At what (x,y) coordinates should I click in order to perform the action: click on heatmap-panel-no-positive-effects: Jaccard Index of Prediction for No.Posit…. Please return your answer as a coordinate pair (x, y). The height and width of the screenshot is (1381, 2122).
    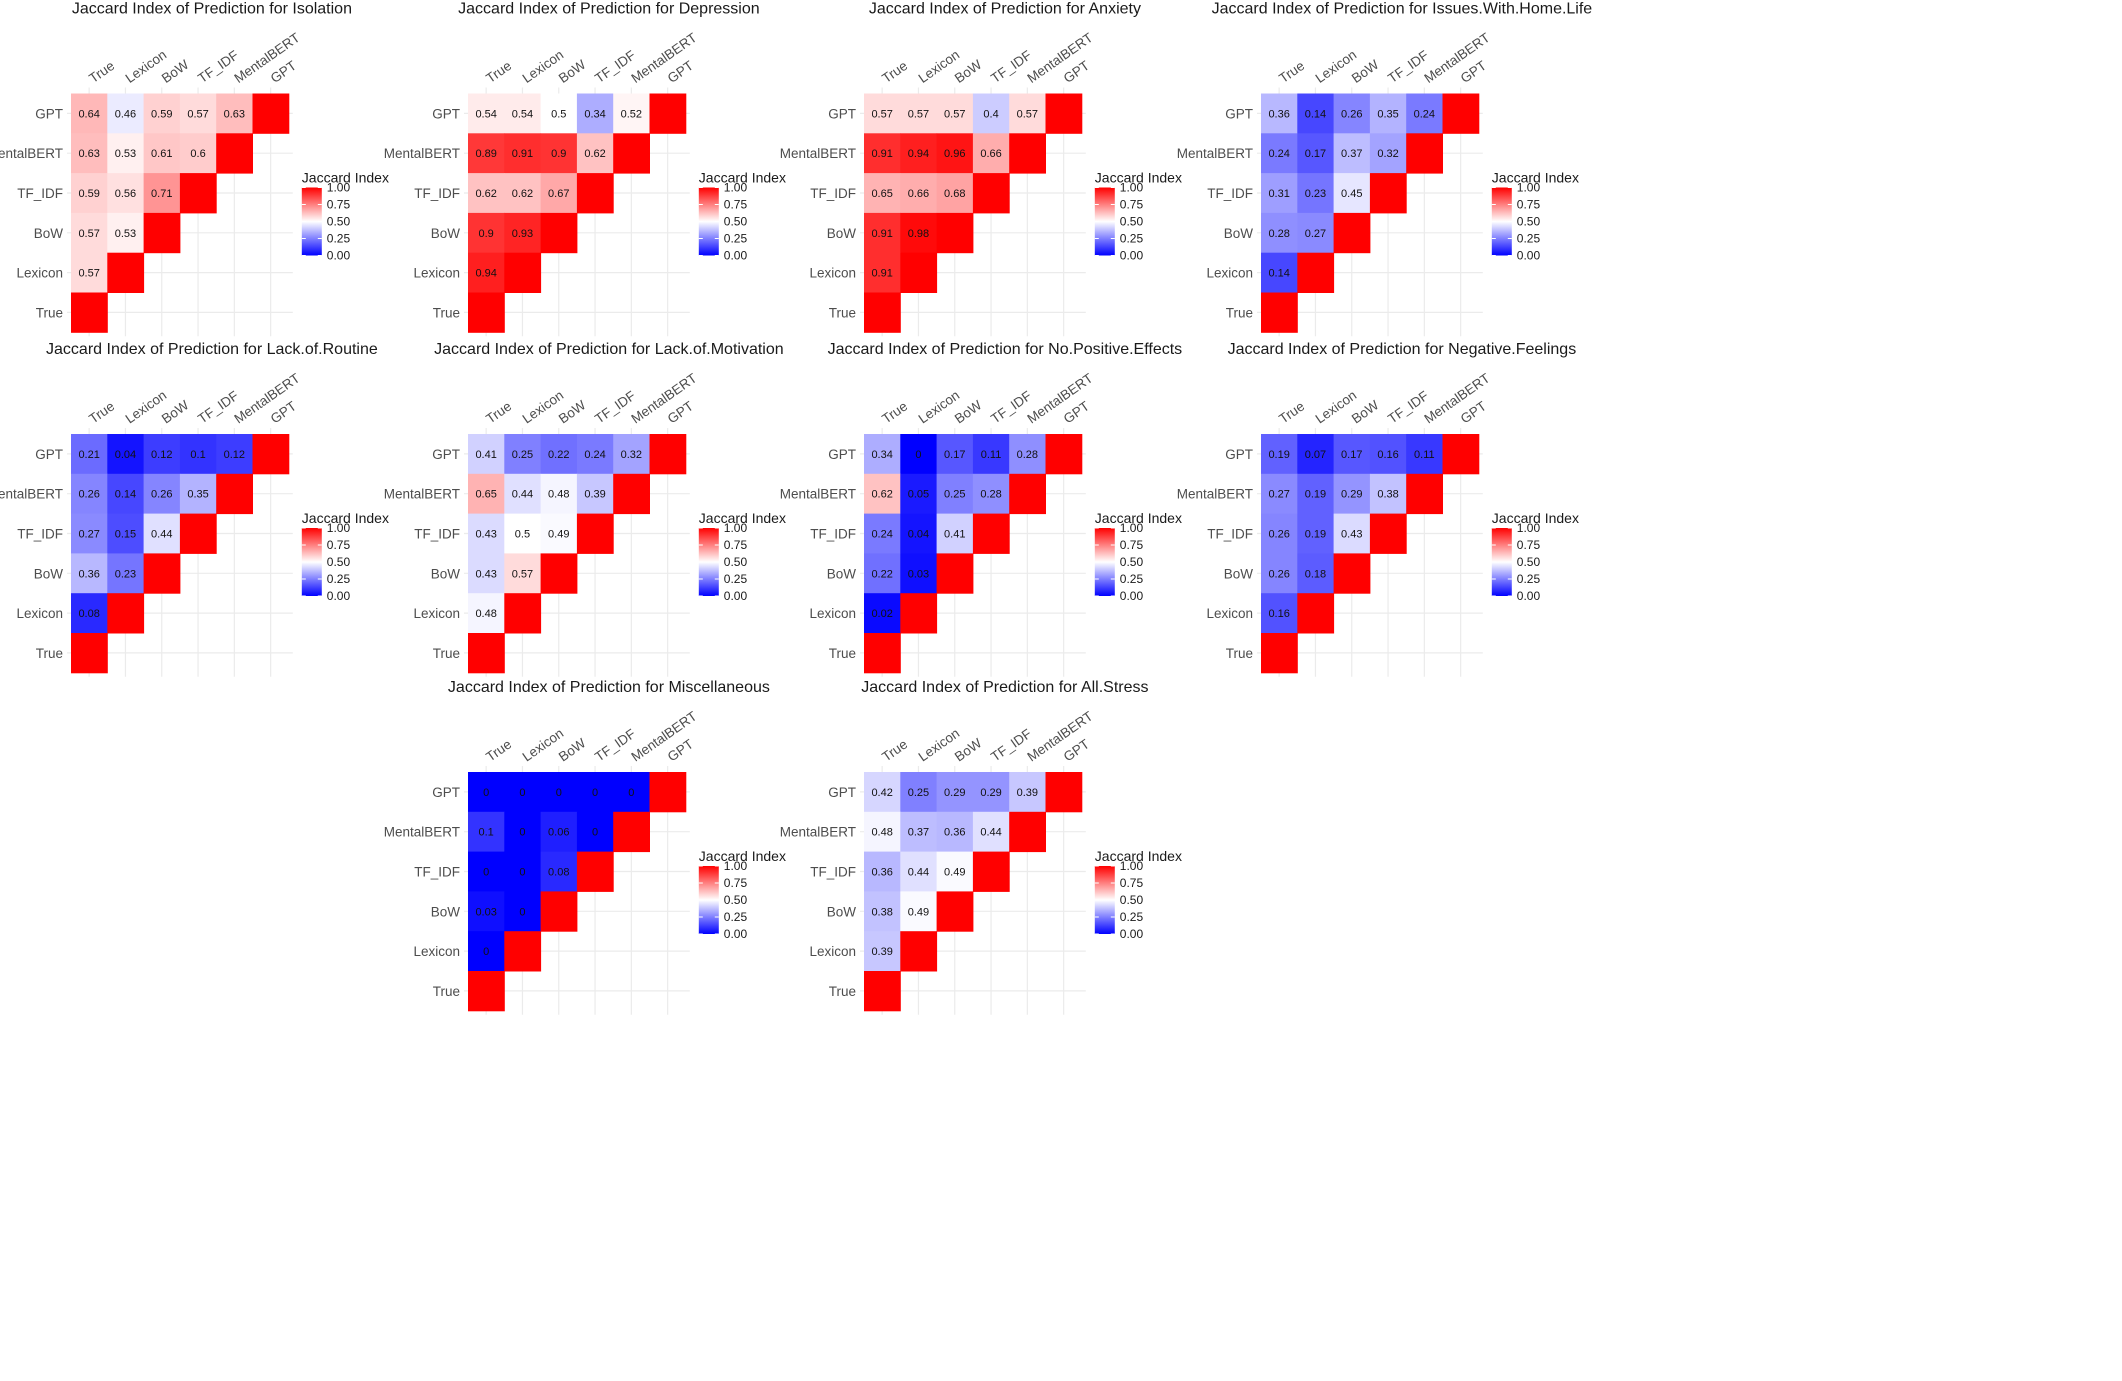
    Looking at the image, I should click on (981, 509).